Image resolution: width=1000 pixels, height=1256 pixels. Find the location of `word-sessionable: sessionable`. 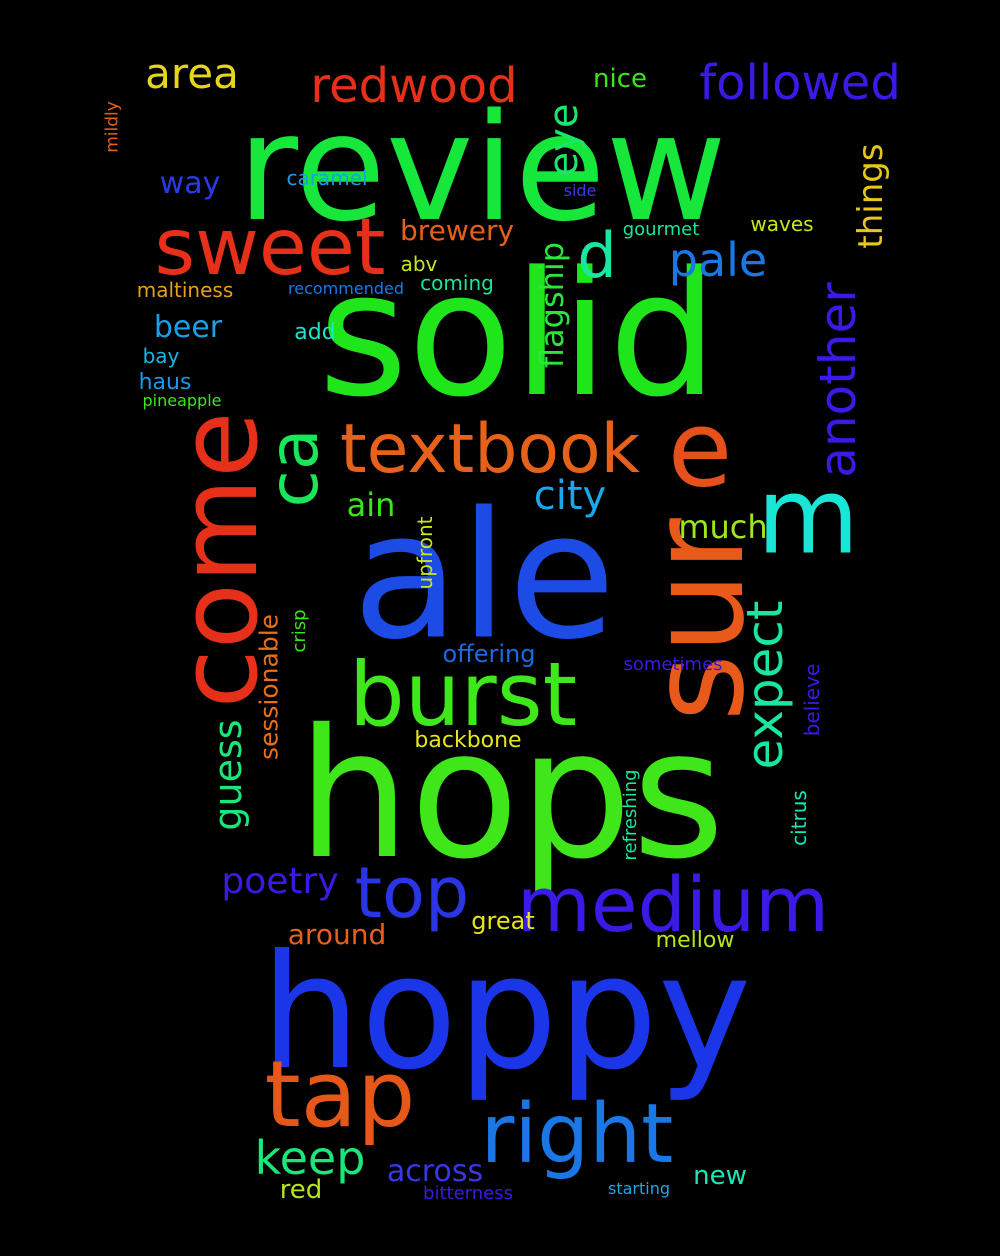

word-sessionable: sessionable is located at coordinates (269, 687).